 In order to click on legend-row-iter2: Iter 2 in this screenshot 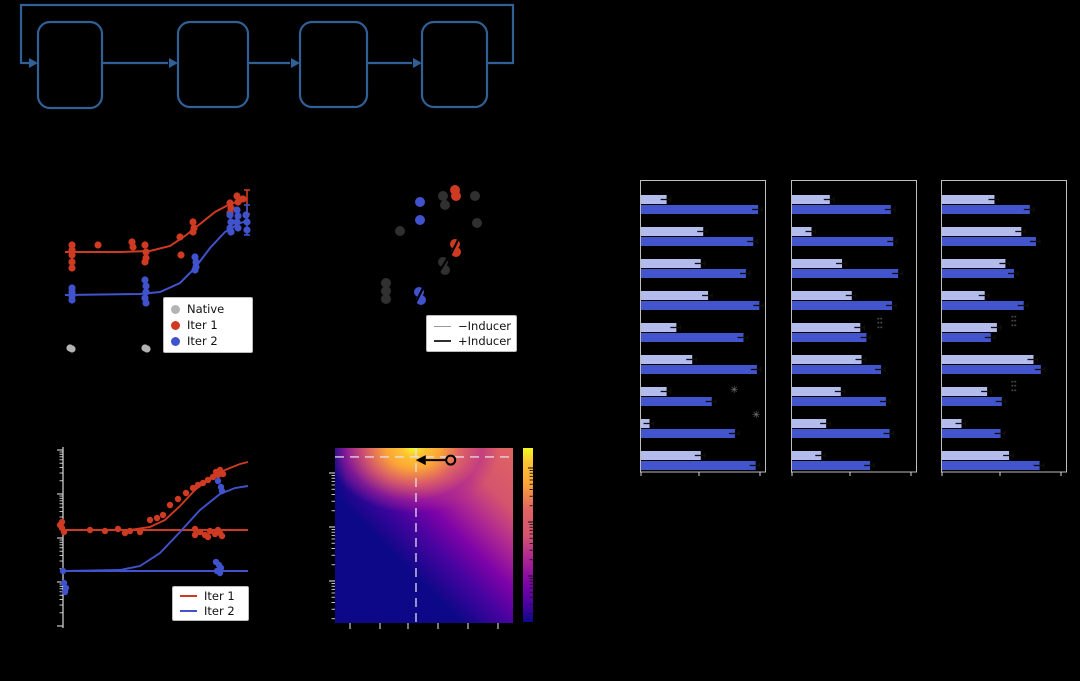, I will do `click(208, 341)`.